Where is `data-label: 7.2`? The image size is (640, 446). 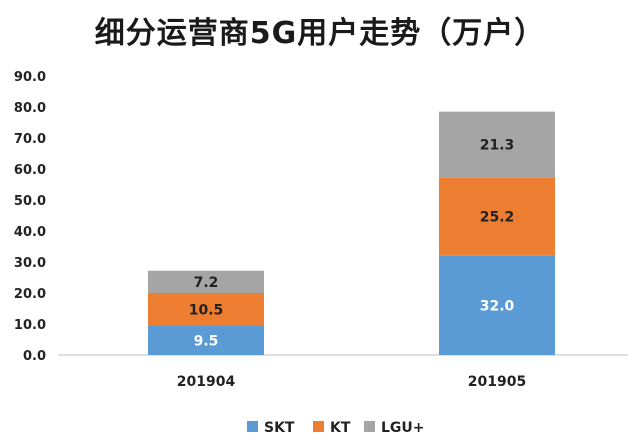
data-label: 7.2 is located at coordinates (206, 283).